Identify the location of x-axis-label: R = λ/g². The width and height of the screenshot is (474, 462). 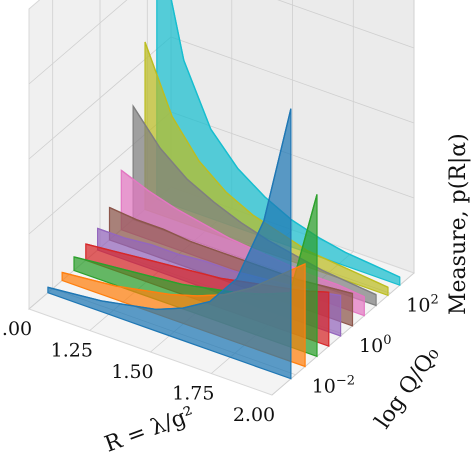
(150, 429).